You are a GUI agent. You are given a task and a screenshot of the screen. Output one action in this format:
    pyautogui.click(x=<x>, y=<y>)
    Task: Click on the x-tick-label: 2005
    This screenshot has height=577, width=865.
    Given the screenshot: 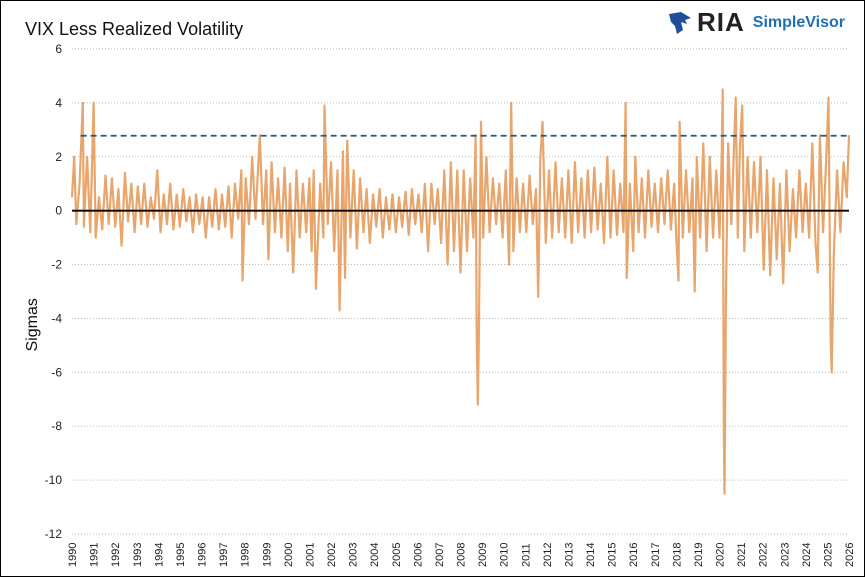 What is the action you would take?
    pyautogui.click(x=397, y=555)
    